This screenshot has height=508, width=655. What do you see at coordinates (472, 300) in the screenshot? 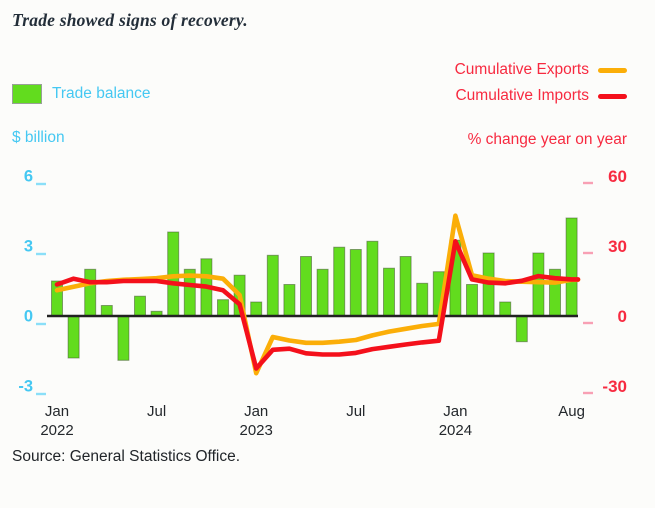
I see `bar-feb-2024` at bounding box center [472, 300].